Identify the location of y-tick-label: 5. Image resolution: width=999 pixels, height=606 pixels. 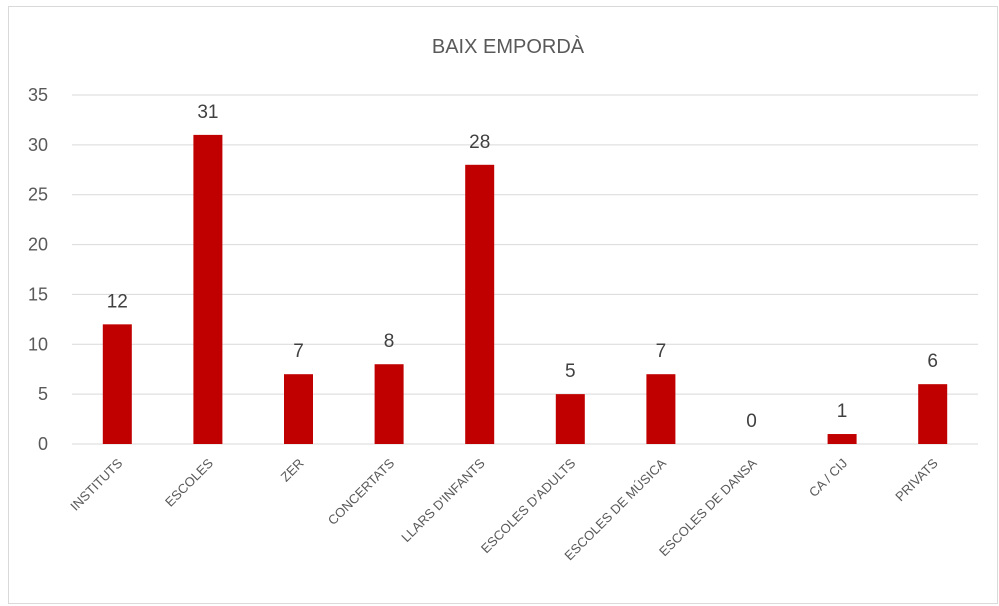
(43, 394).